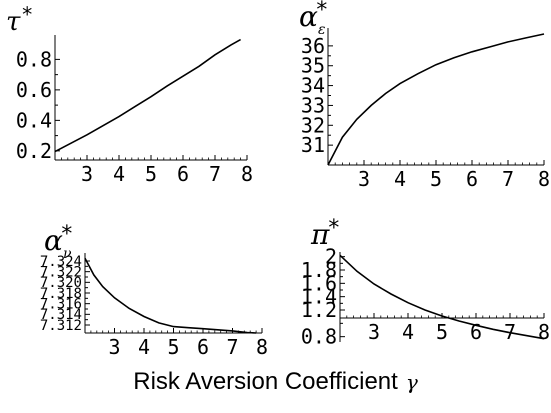 This screenshot has height=413, width=551. I want to click on y-tick-label: 0.2, so click(34, 151).